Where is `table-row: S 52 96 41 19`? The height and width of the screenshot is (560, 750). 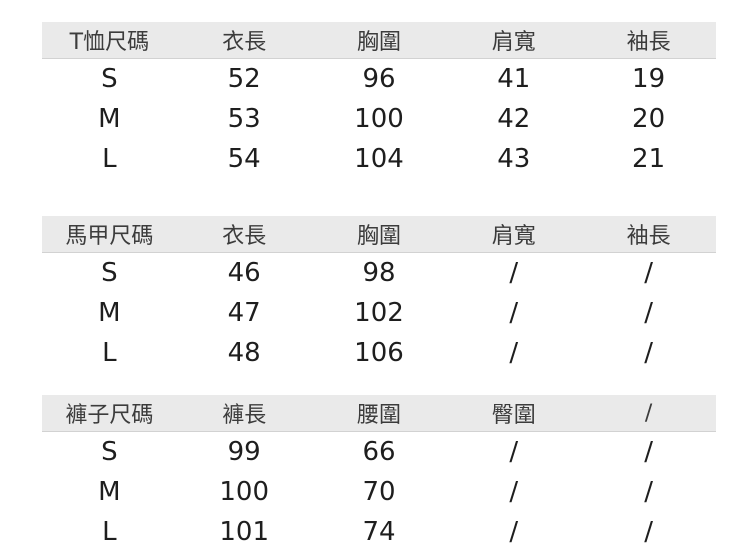 table-row: S 52 96 41 19 is located at coordinates (379, 79).